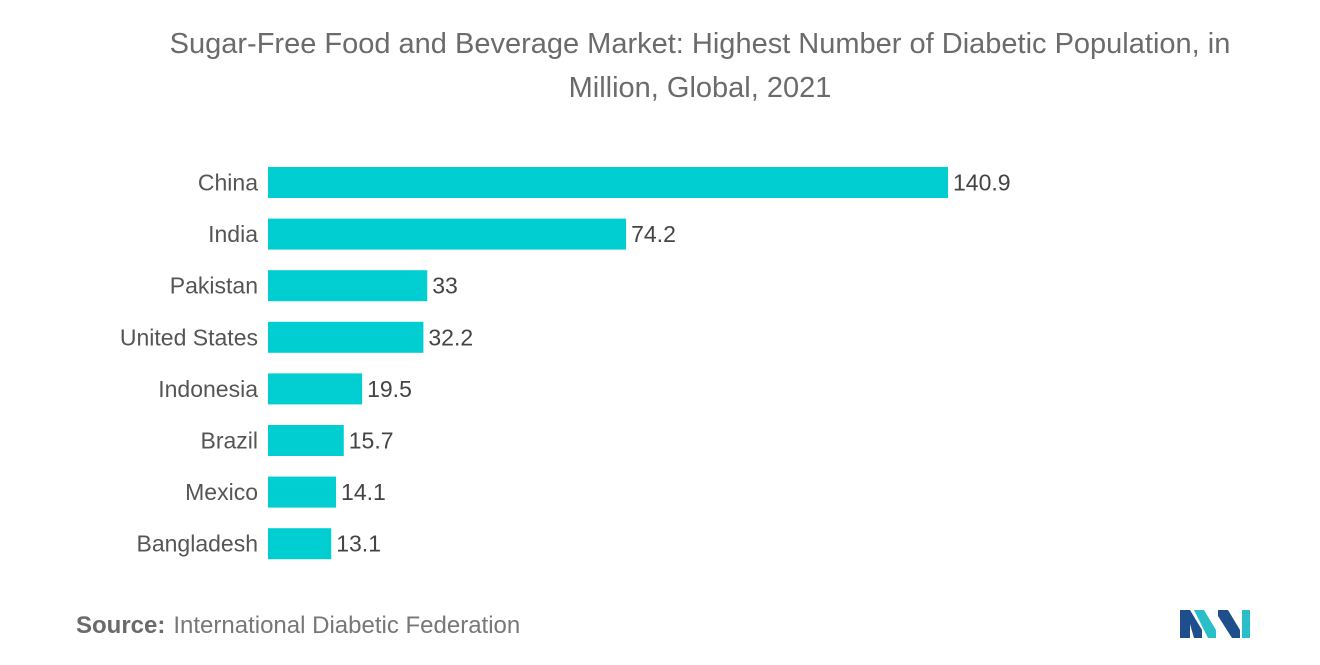 This screenshot has height=665, width=1320. Describe the element at coordinates (363, 492) in the screenshot. I see `value-label: 14.1` at that location.